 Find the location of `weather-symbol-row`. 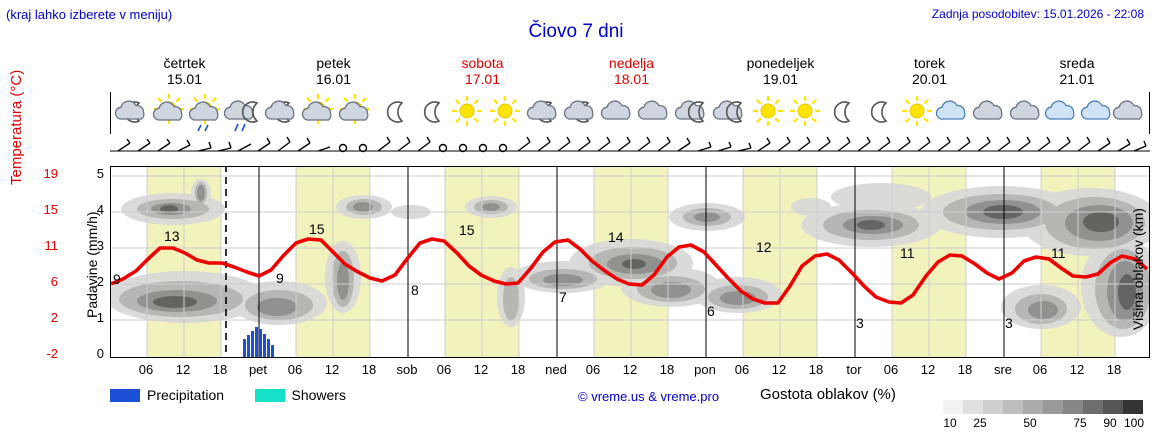

weather-symbol-row is located at coordinates (630, 113).